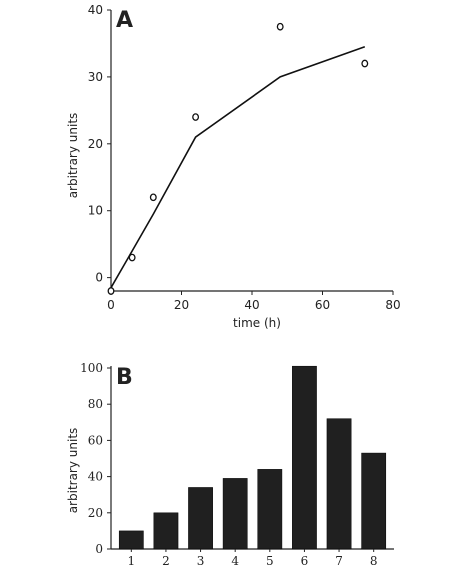  I want to click on panel-a-y-tick-label: 20, so click(95, 144).